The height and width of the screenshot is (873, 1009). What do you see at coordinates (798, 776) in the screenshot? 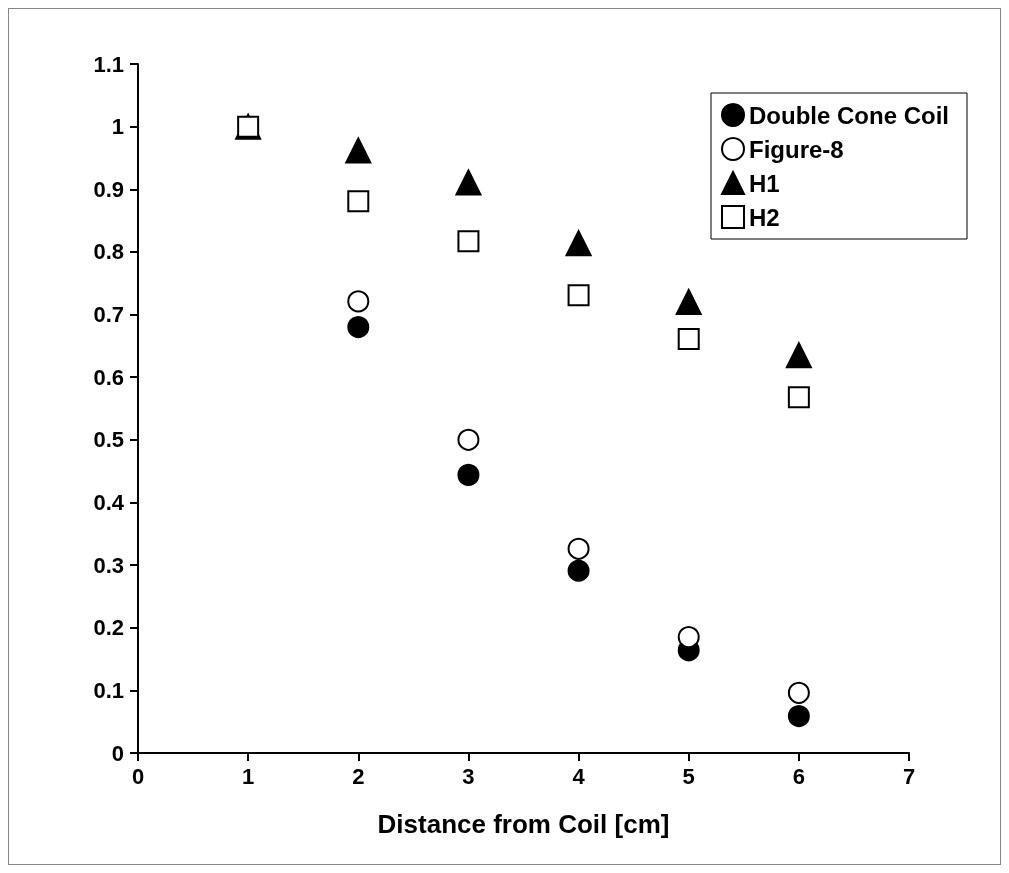
I see `x-tick-label: 6` at bounding box center [798, 776].